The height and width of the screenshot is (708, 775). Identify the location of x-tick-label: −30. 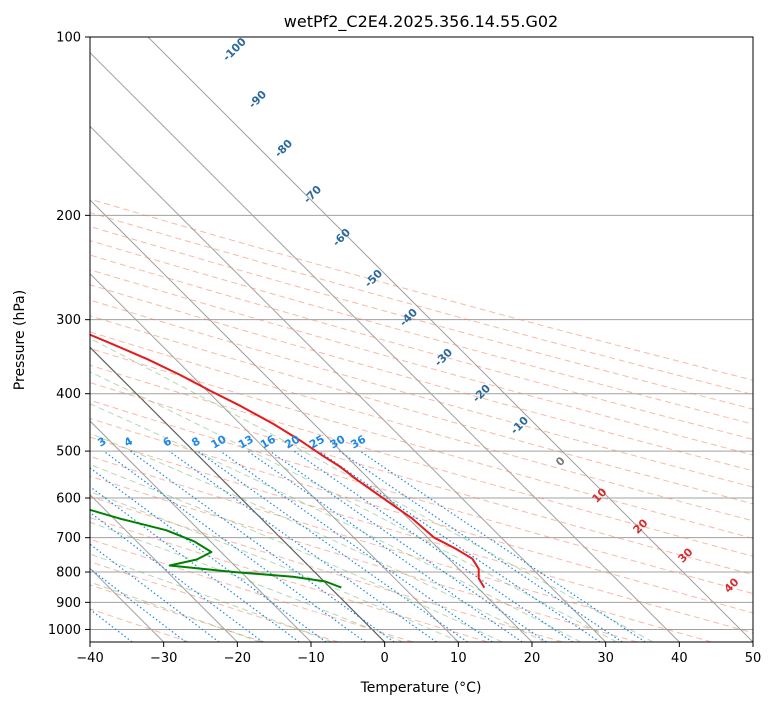
(163, 658).